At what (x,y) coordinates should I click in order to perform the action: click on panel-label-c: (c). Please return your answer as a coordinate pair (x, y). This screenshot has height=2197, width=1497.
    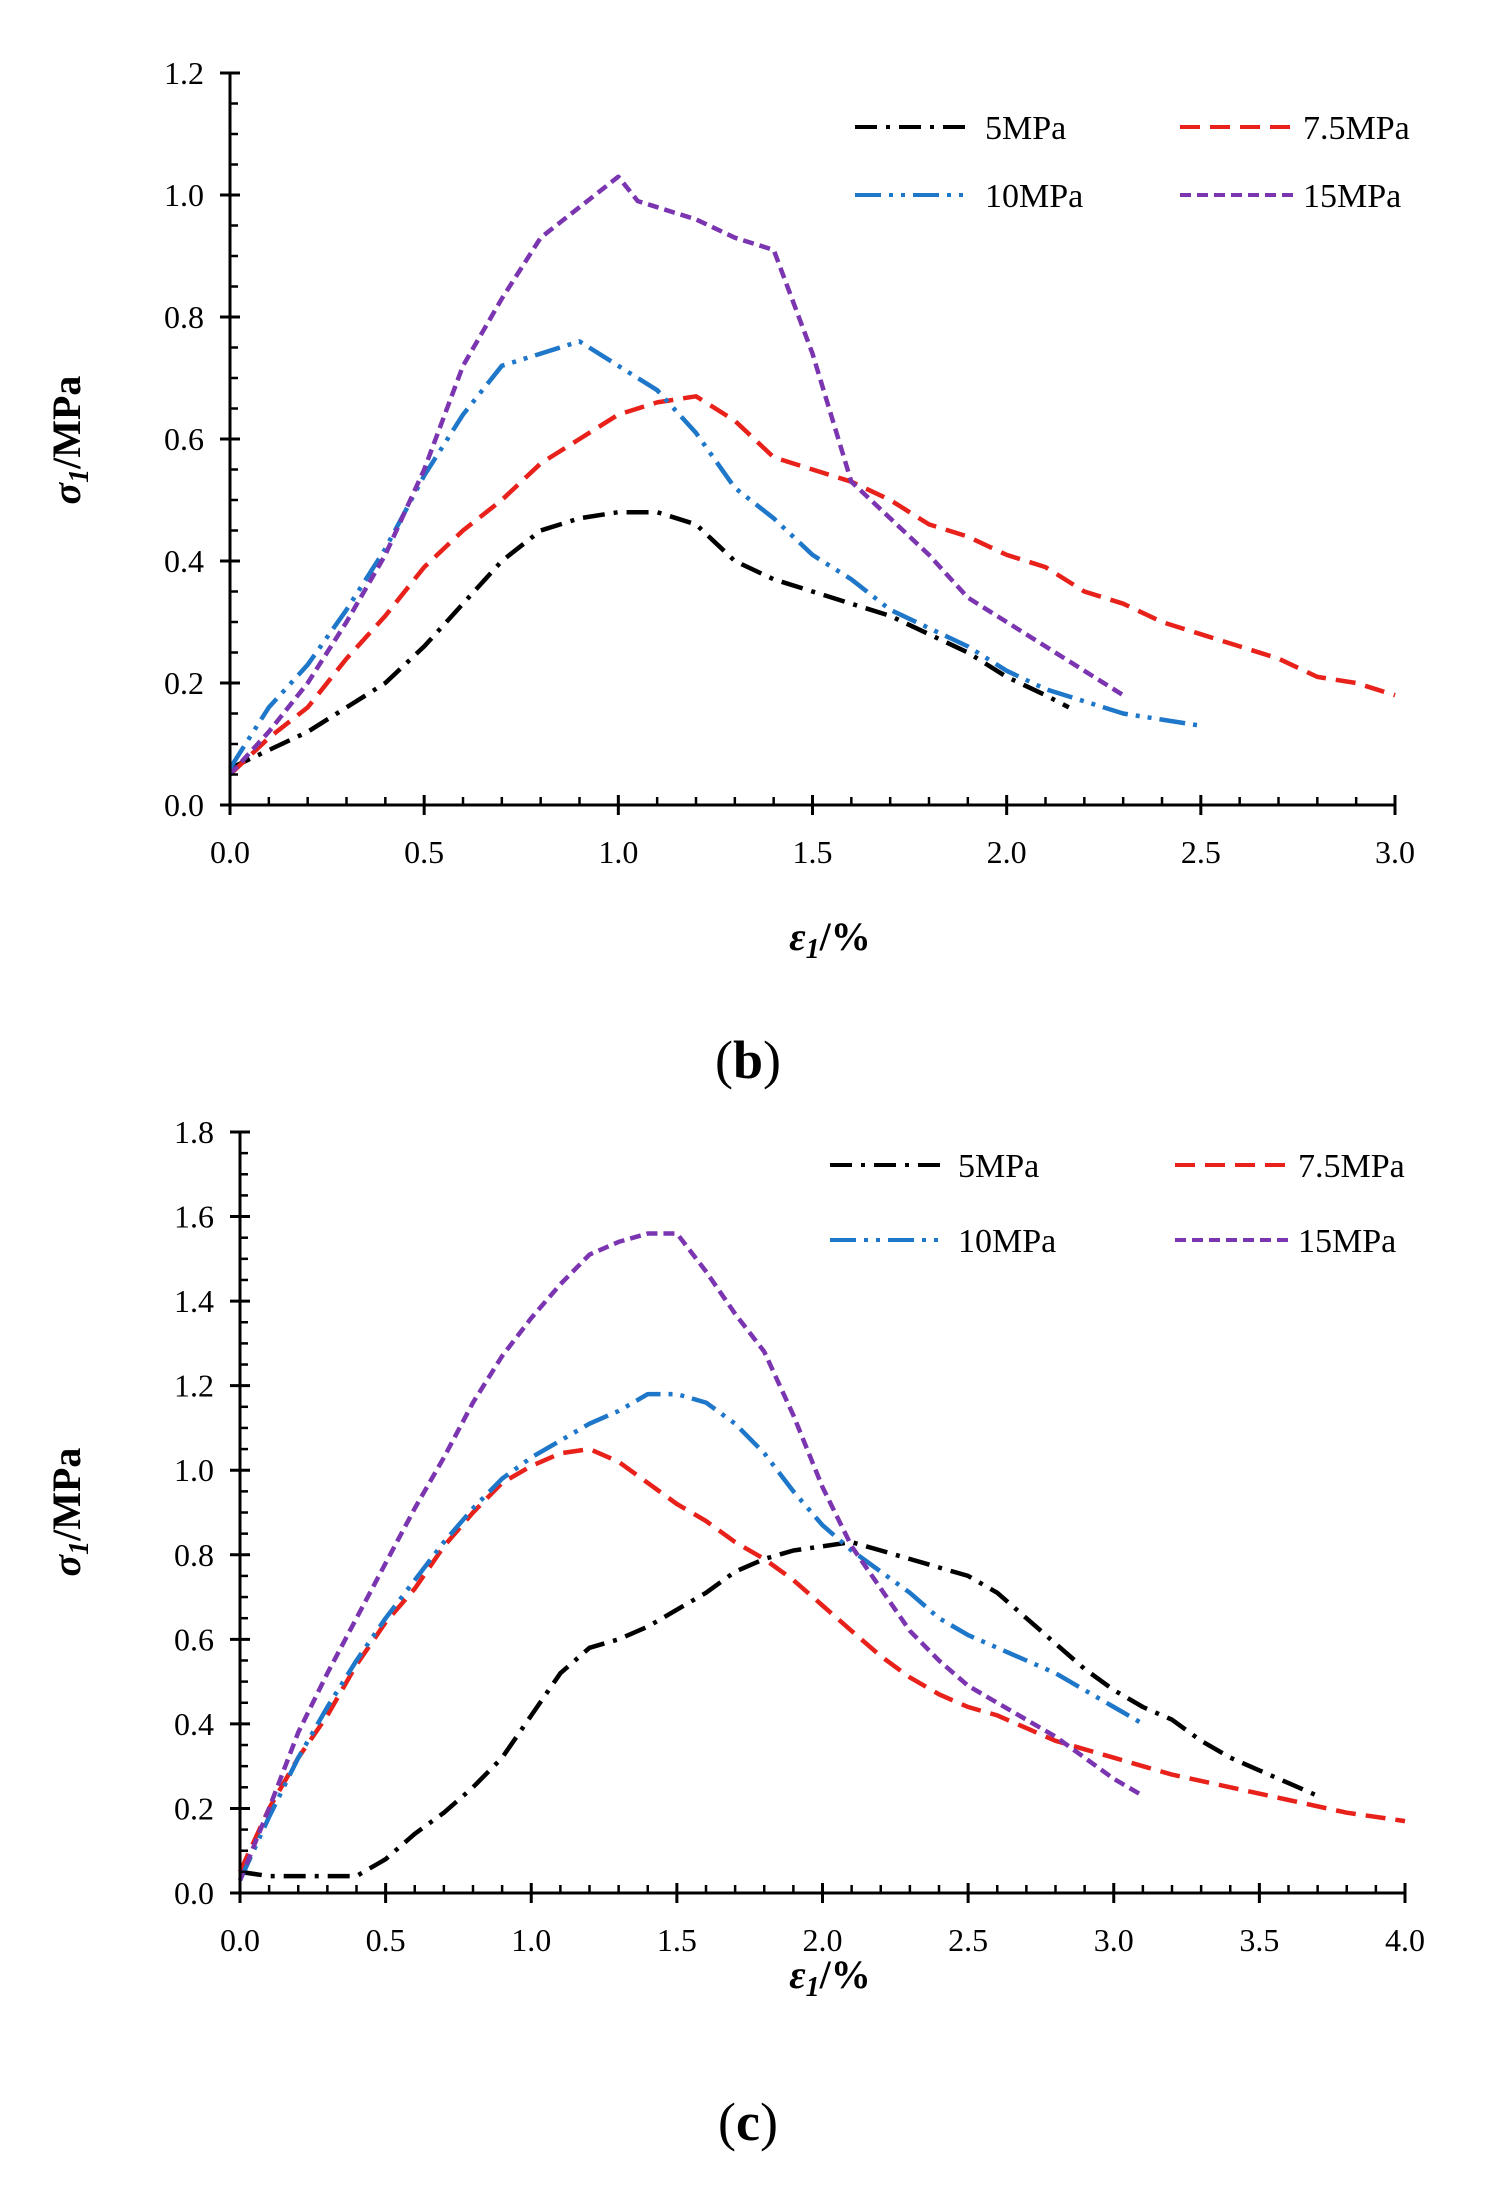
    Looking at the image, I should click on (748, 2122).